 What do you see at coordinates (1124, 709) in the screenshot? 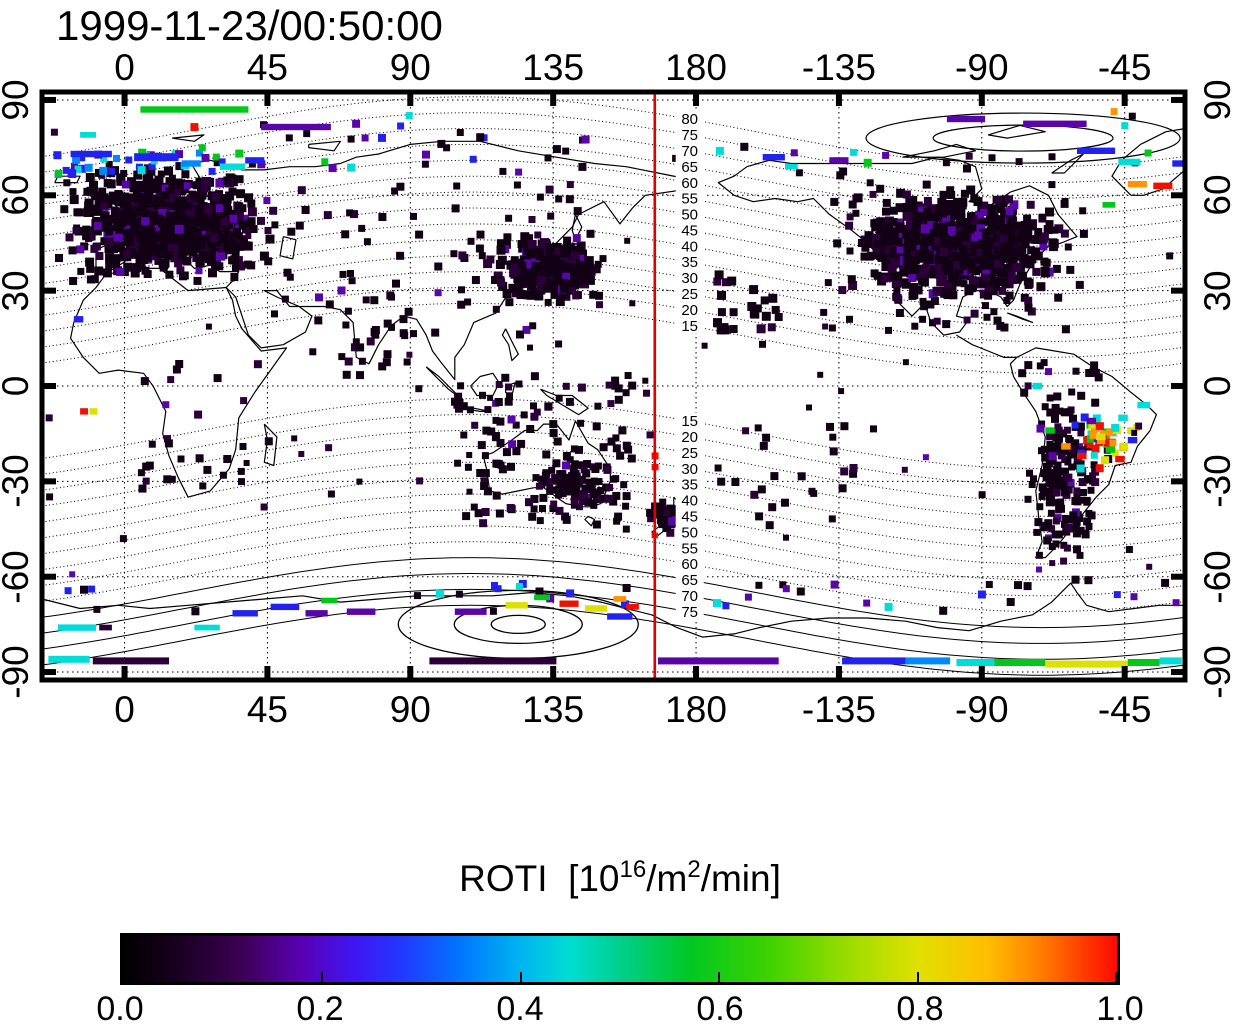
I see `lon-tick-label-bottom: -45` at bounding box center [1124, 709].